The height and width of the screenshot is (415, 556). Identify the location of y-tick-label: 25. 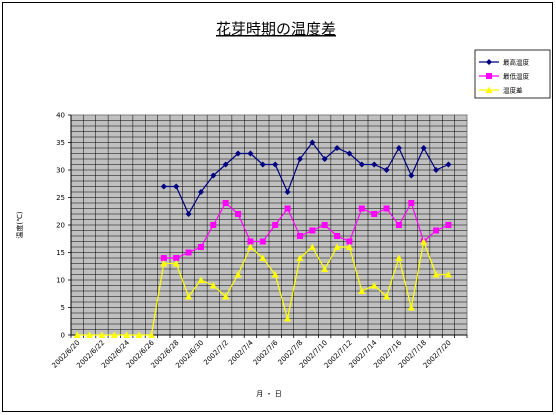
(60, 198).